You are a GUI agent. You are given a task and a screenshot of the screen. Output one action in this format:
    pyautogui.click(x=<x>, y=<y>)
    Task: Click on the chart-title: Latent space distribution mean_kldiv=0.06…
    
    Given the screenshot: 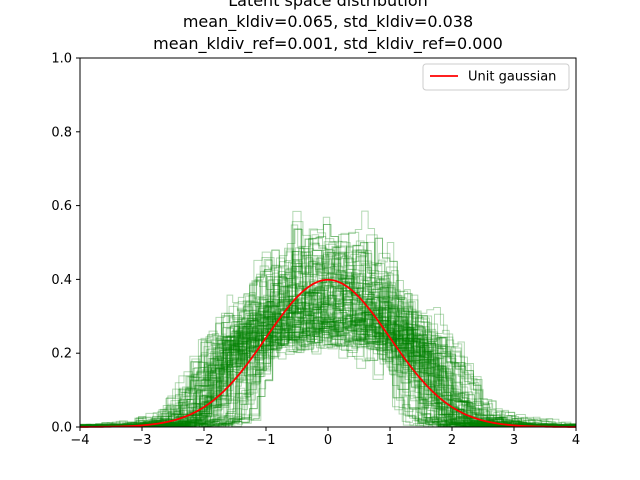 What is the action you would take?
    pyautogui.click(x=328, y=27)
    